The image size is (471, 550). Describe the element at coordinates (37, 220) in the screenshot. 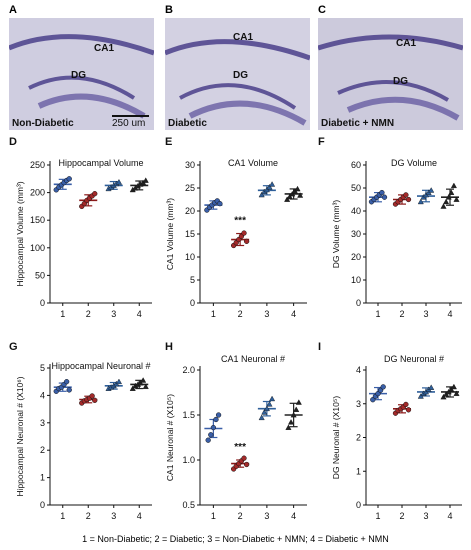

I see `y-tick-label-d: 150` at that location.